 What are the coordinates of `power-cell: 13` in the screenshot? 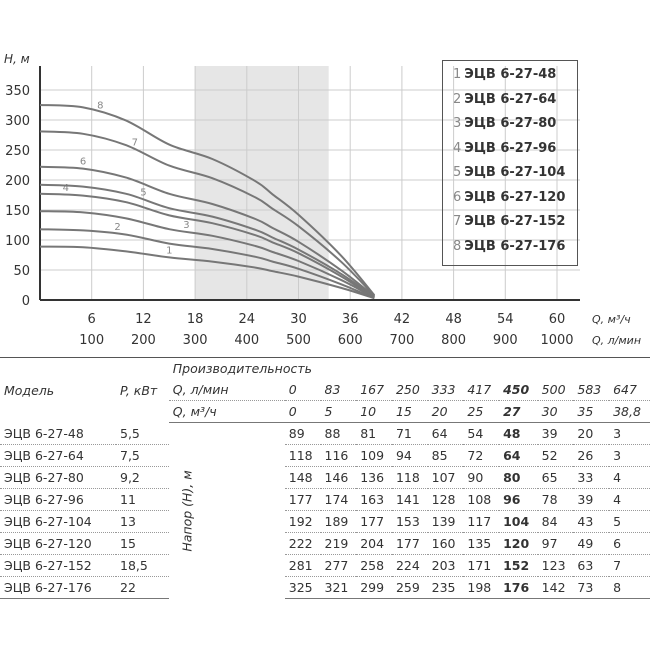 It's located at (142, 521).